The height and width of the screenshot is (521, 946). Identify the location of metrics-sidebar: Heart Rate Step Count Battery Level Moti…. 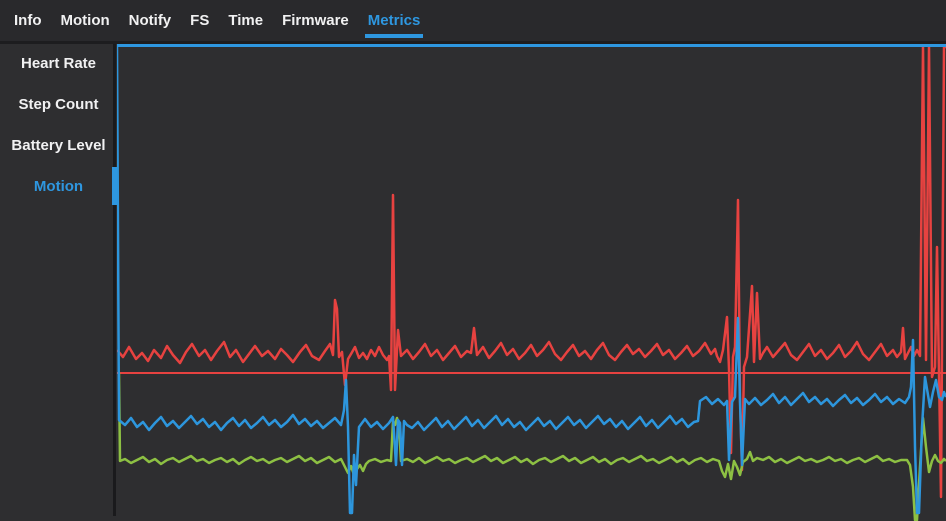
(58, 282).